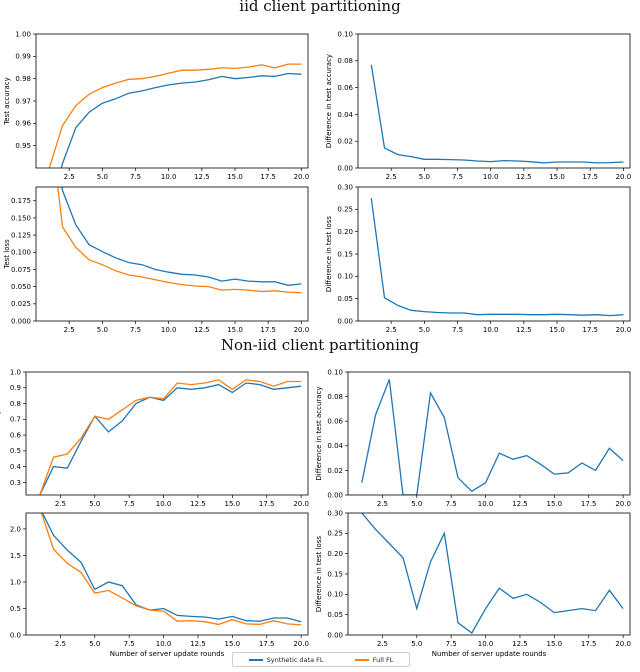 This screenshot has height=672, width=640. I want to click on y-tick-label: 0.075, so click(21, 270).